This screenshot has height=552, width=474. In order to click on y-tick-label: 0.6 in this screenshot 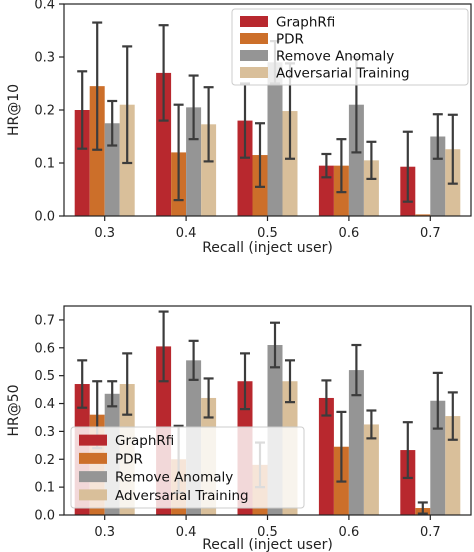, I will do `click(44, 348)`.